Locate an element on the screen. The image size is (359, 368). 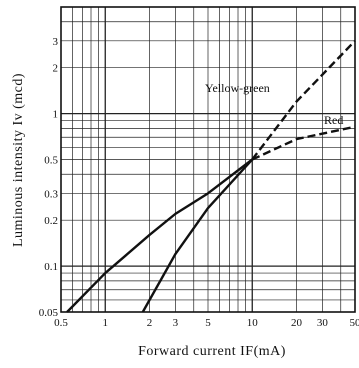
y-tick-label: 1 is located at coordinates (56, 115).